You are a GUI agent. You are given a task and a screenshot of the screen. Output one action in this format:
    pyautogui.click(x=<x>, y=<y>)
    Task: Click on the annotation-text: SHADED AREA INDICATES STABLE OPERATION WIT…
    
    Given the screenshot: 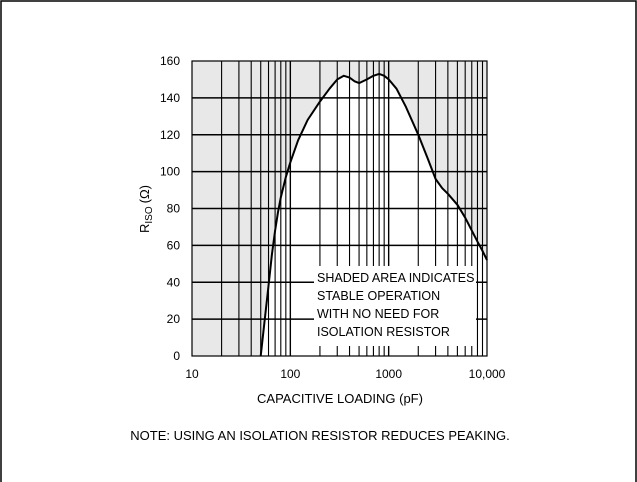 What is the action you would take?
    pyautogui.click(x=395, y=305)
    